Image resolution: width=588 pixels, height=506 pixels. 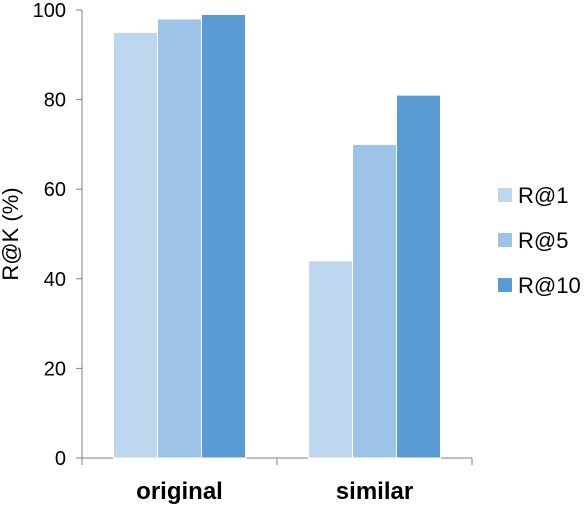 I want to click on y-tick-label: 100, so click(x=49, y=11).